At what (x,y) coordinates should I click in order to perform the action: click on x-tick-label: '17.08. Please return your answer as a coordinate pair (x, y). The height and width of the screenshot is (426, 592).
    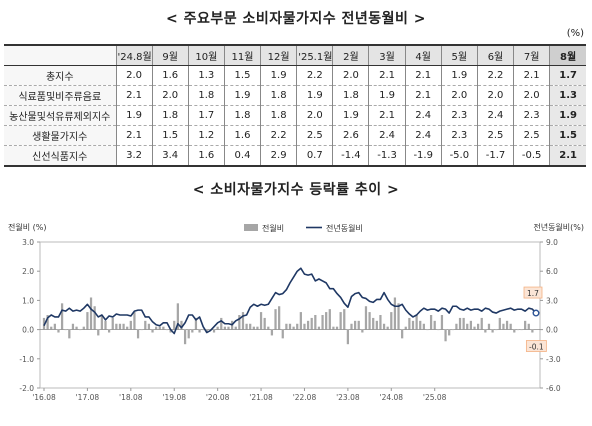
    Looking at the image, I should click on (88, 397).